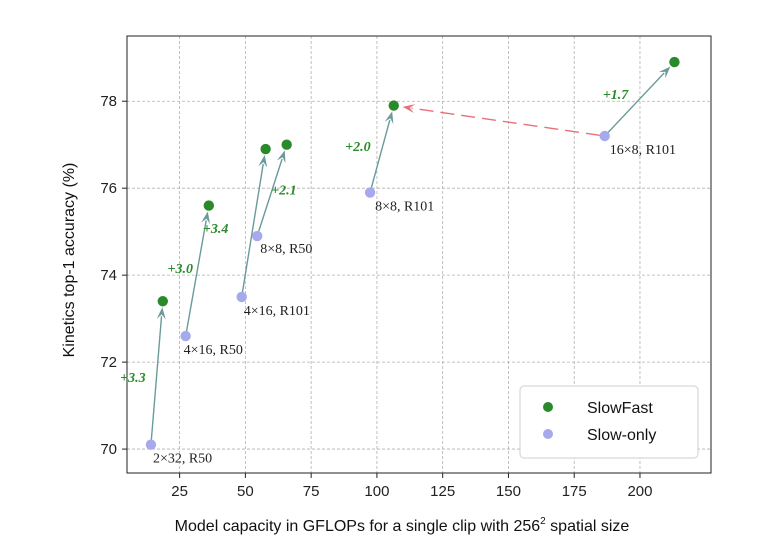  I want to click on y-tick-label: 78, so click(108, 101).